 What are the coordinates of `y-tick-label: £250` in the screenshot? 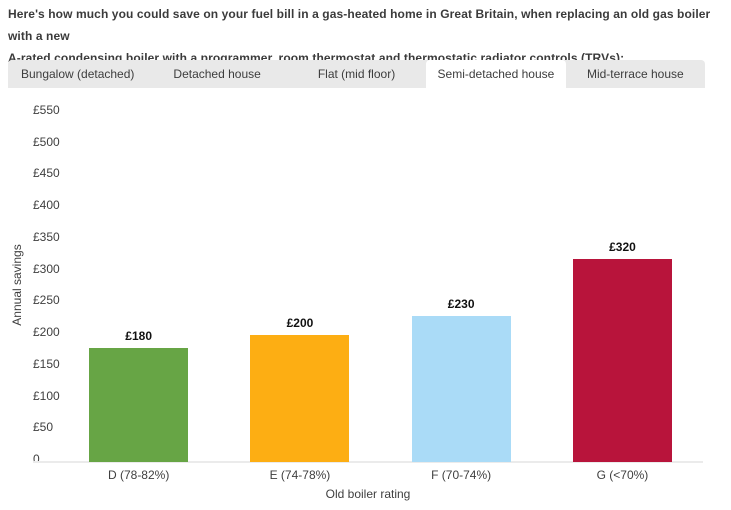 It's located at (46, 300).